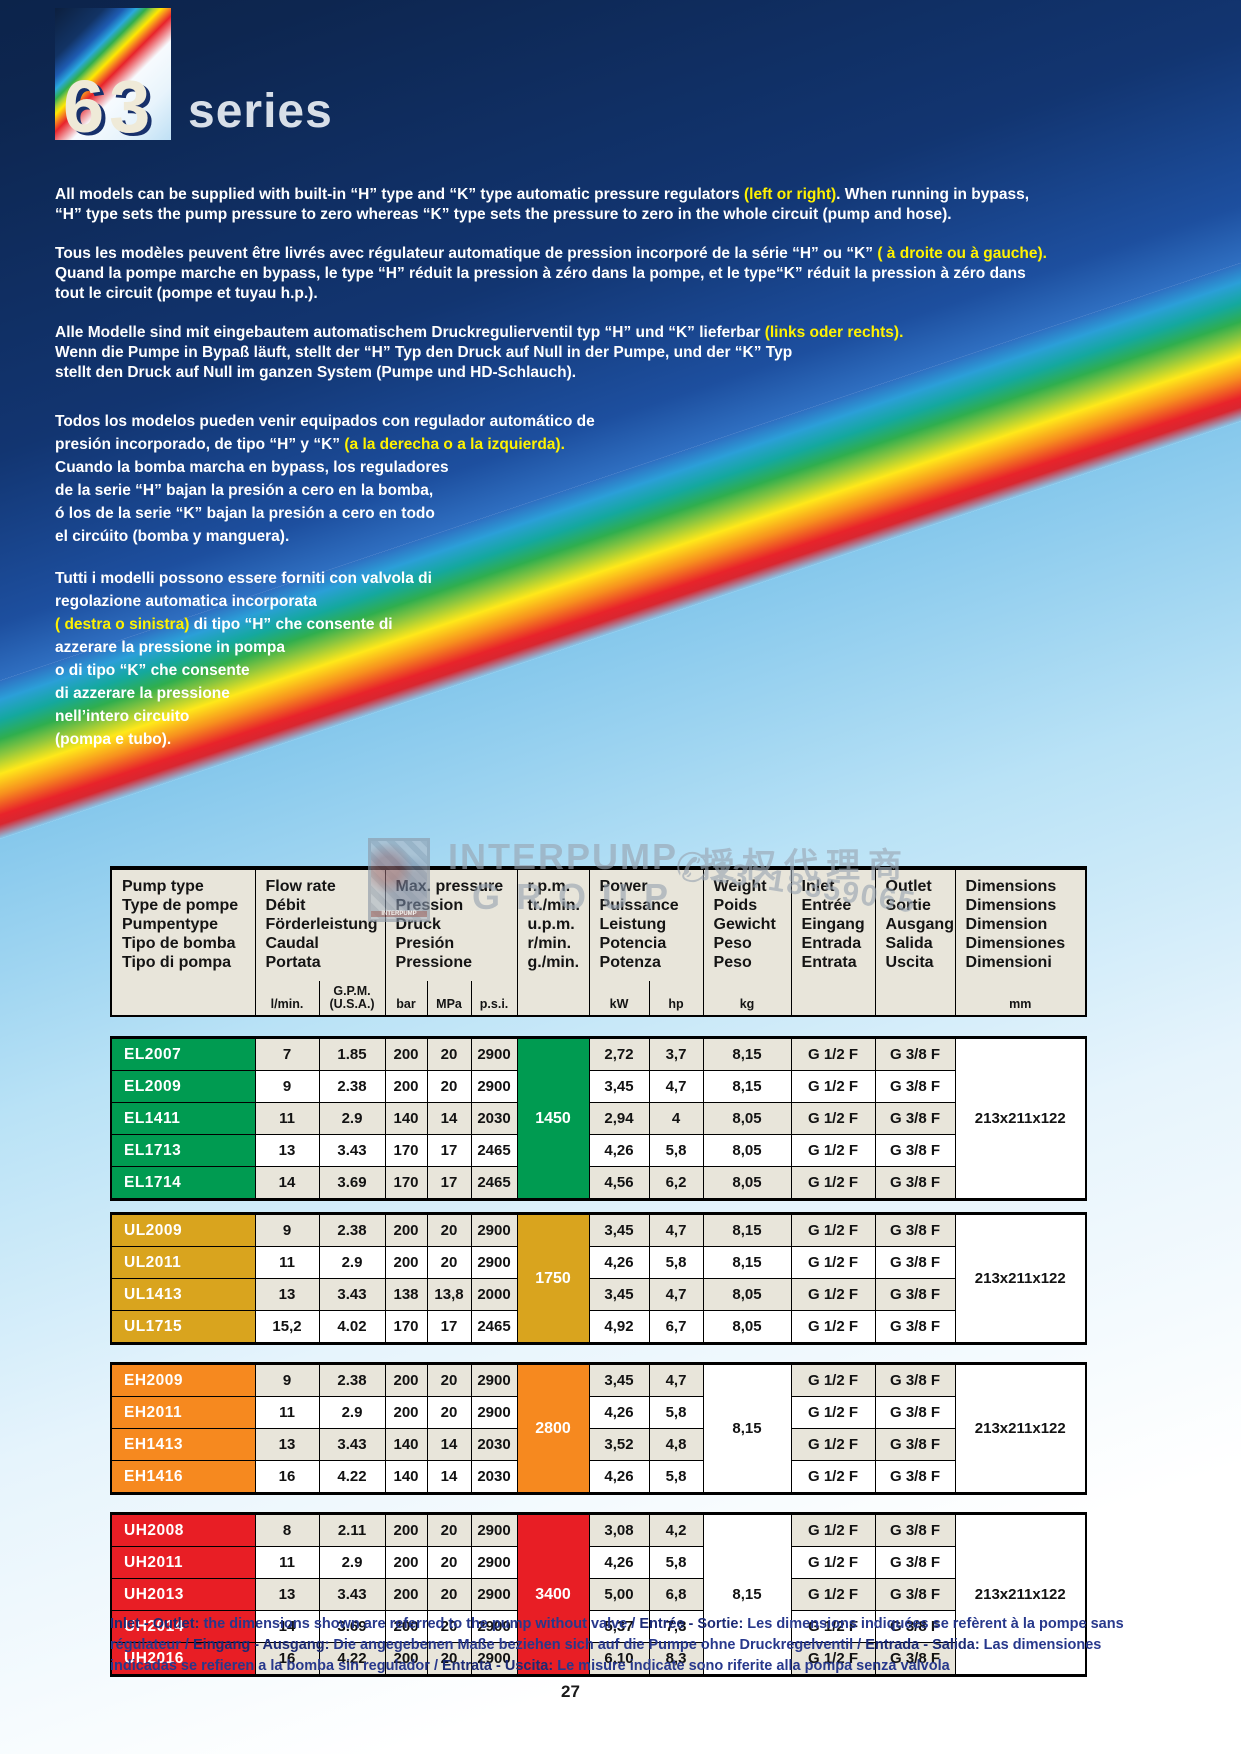 This screenshot has height=1754, width=1241. Describe the element at coordinates (551, 670) in the screenshot. I see `intro-line: o di tipo “K” che consente` at that location.